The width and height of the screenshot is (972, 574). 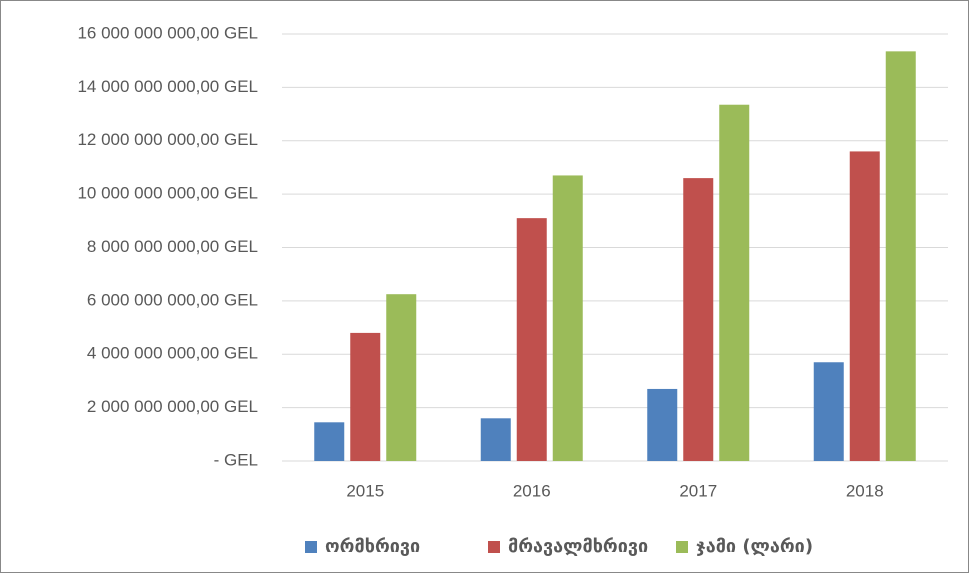 What do you see at coordinates (172, 406) in the screenshot?
I see `y-tick-label: 2 000 000 000,00 GEL` at bounding box center [172, 406].